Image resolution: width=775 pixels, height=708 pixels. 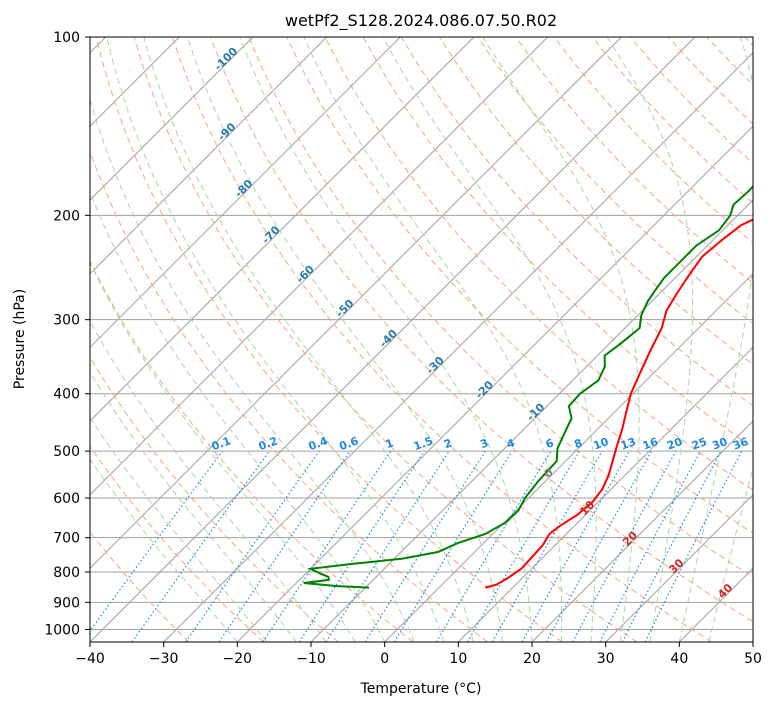 I want to click on dry-adiabat-label: -50, so click(x=344, y=308).